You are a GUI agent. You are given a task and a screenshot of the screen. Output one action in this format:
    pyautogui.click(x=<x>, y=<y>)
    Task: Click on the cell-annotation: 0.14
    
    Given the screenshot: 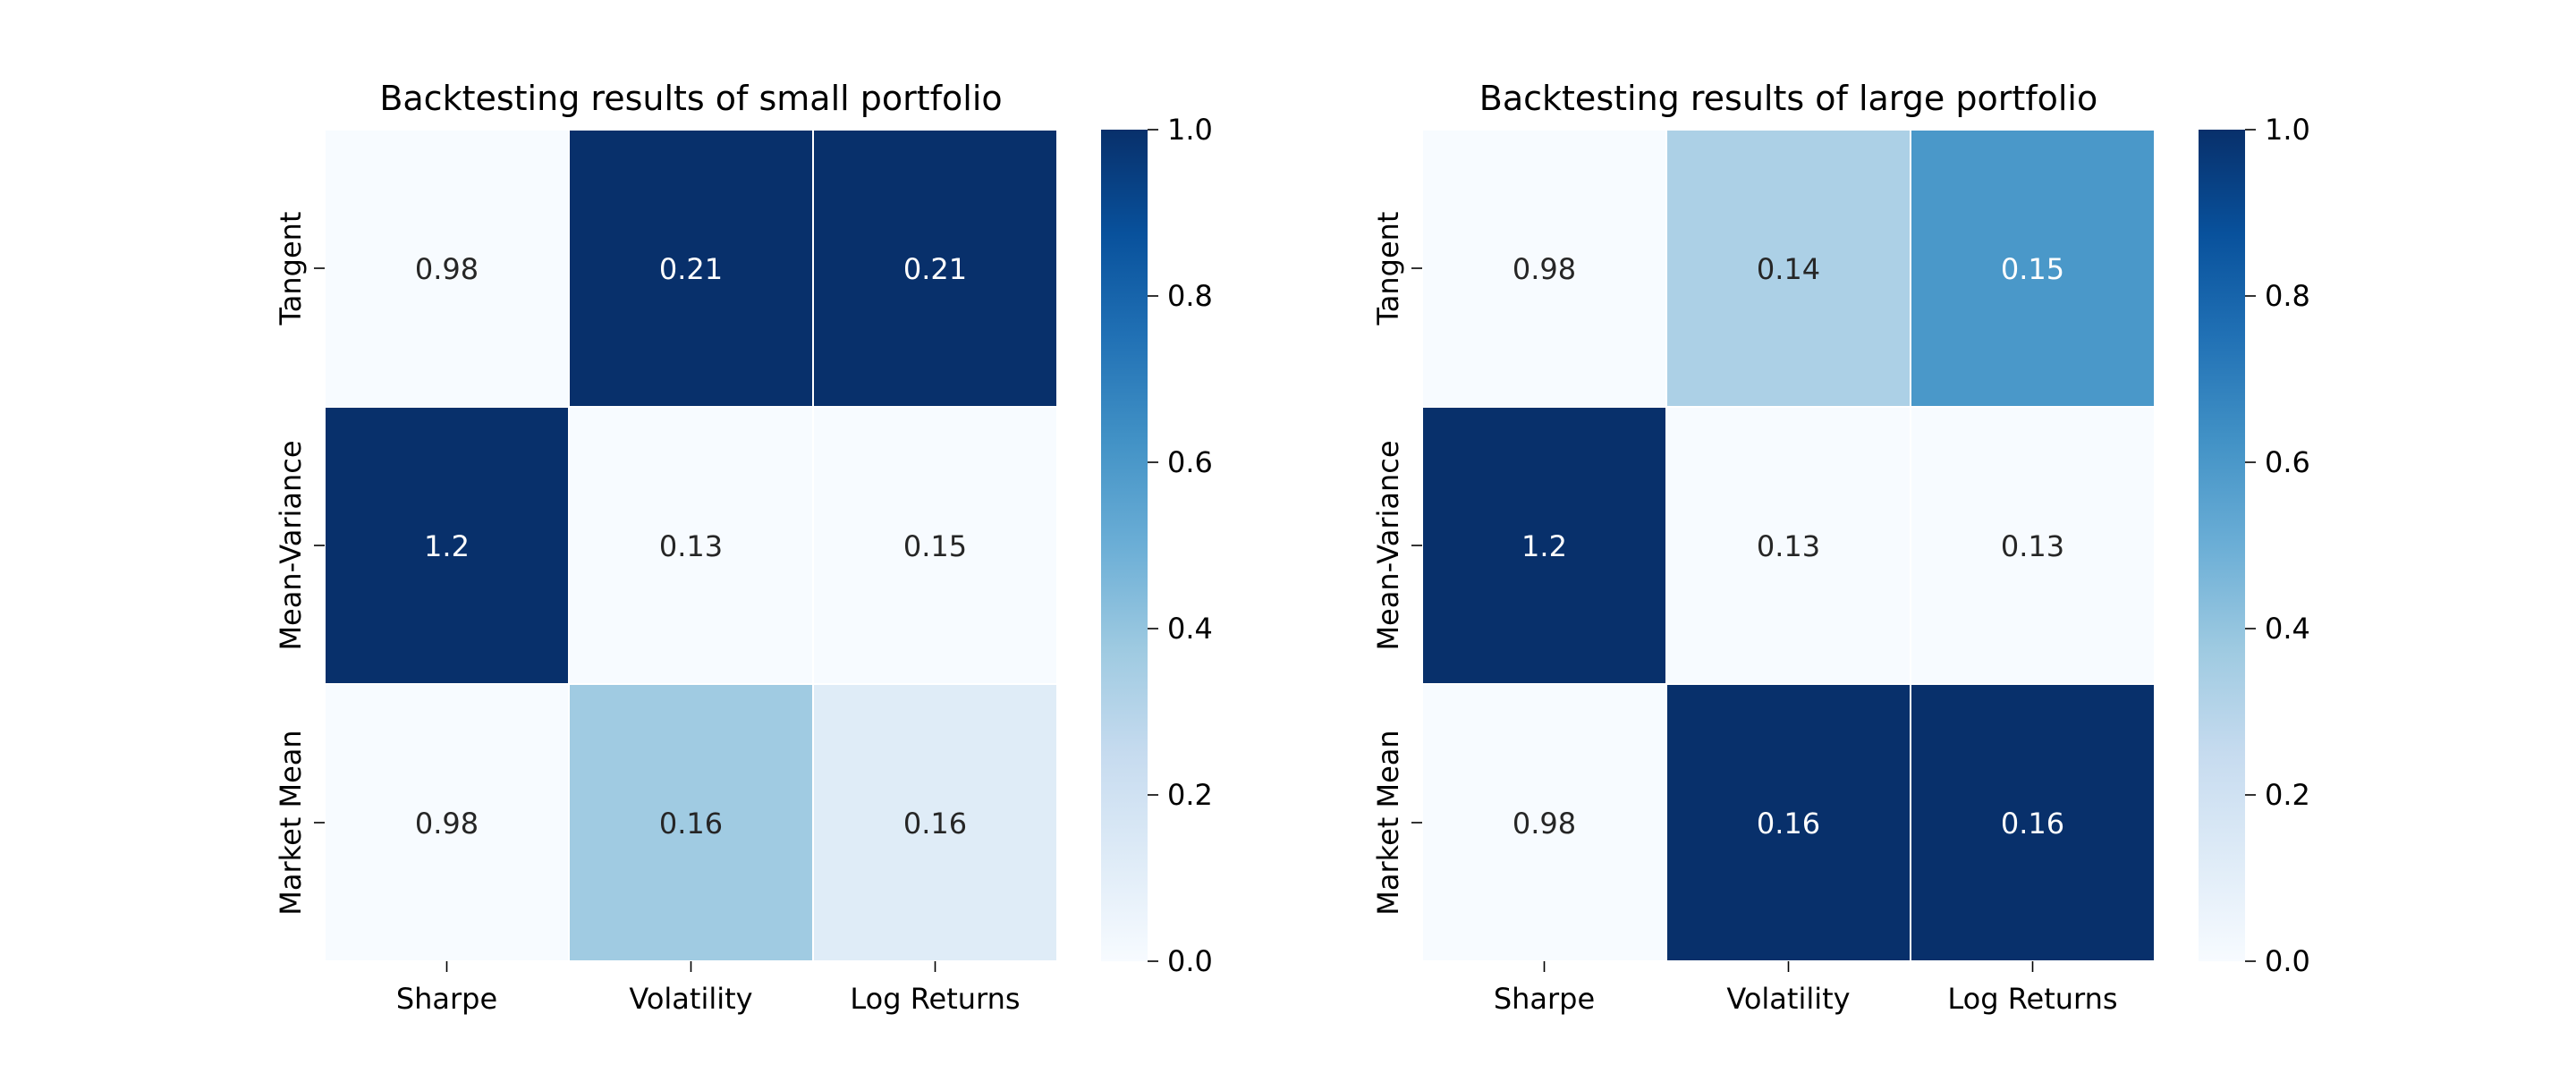 What is the action you would take?
    pyautogui.click(x=1788, y=269)
    